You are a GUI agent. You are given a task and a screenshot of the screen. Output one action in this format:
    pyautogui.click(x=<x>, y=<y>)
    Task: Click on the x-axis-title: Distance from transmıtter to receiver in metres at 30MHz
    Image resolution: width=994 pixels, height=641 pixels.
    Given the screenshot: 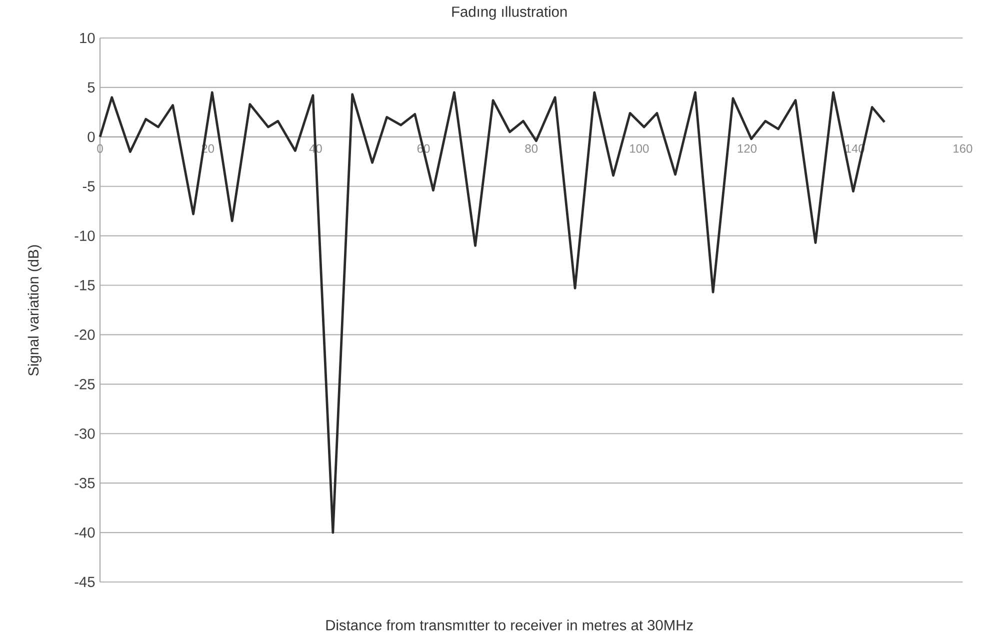 What is the action you would take?
    pyautogui.click(x=509, y=625)
    